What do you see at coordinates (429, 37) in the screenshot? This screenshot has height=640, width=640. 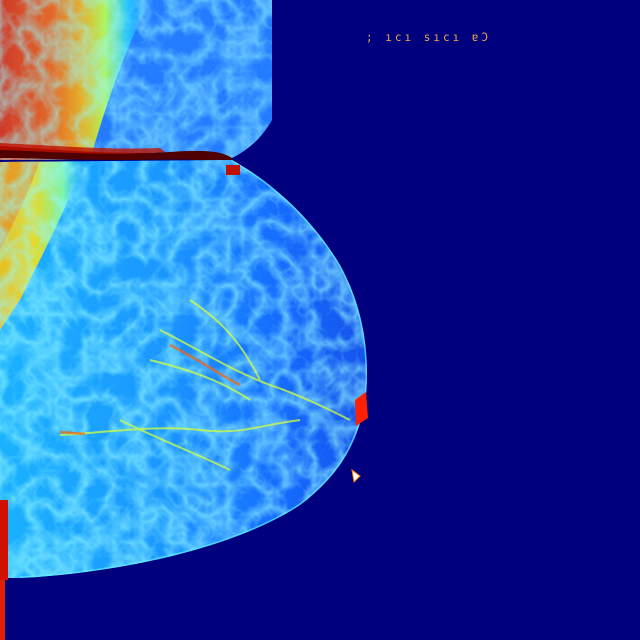 I see `image-marker-text: ; ıcı sıcı ɐƆ` at bounding box center [429, 37].